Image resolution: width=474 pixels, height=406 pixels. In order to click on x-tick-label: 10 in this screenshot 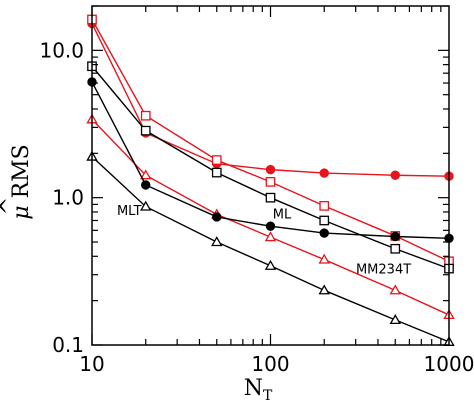, I will do `click(91, 364)`.